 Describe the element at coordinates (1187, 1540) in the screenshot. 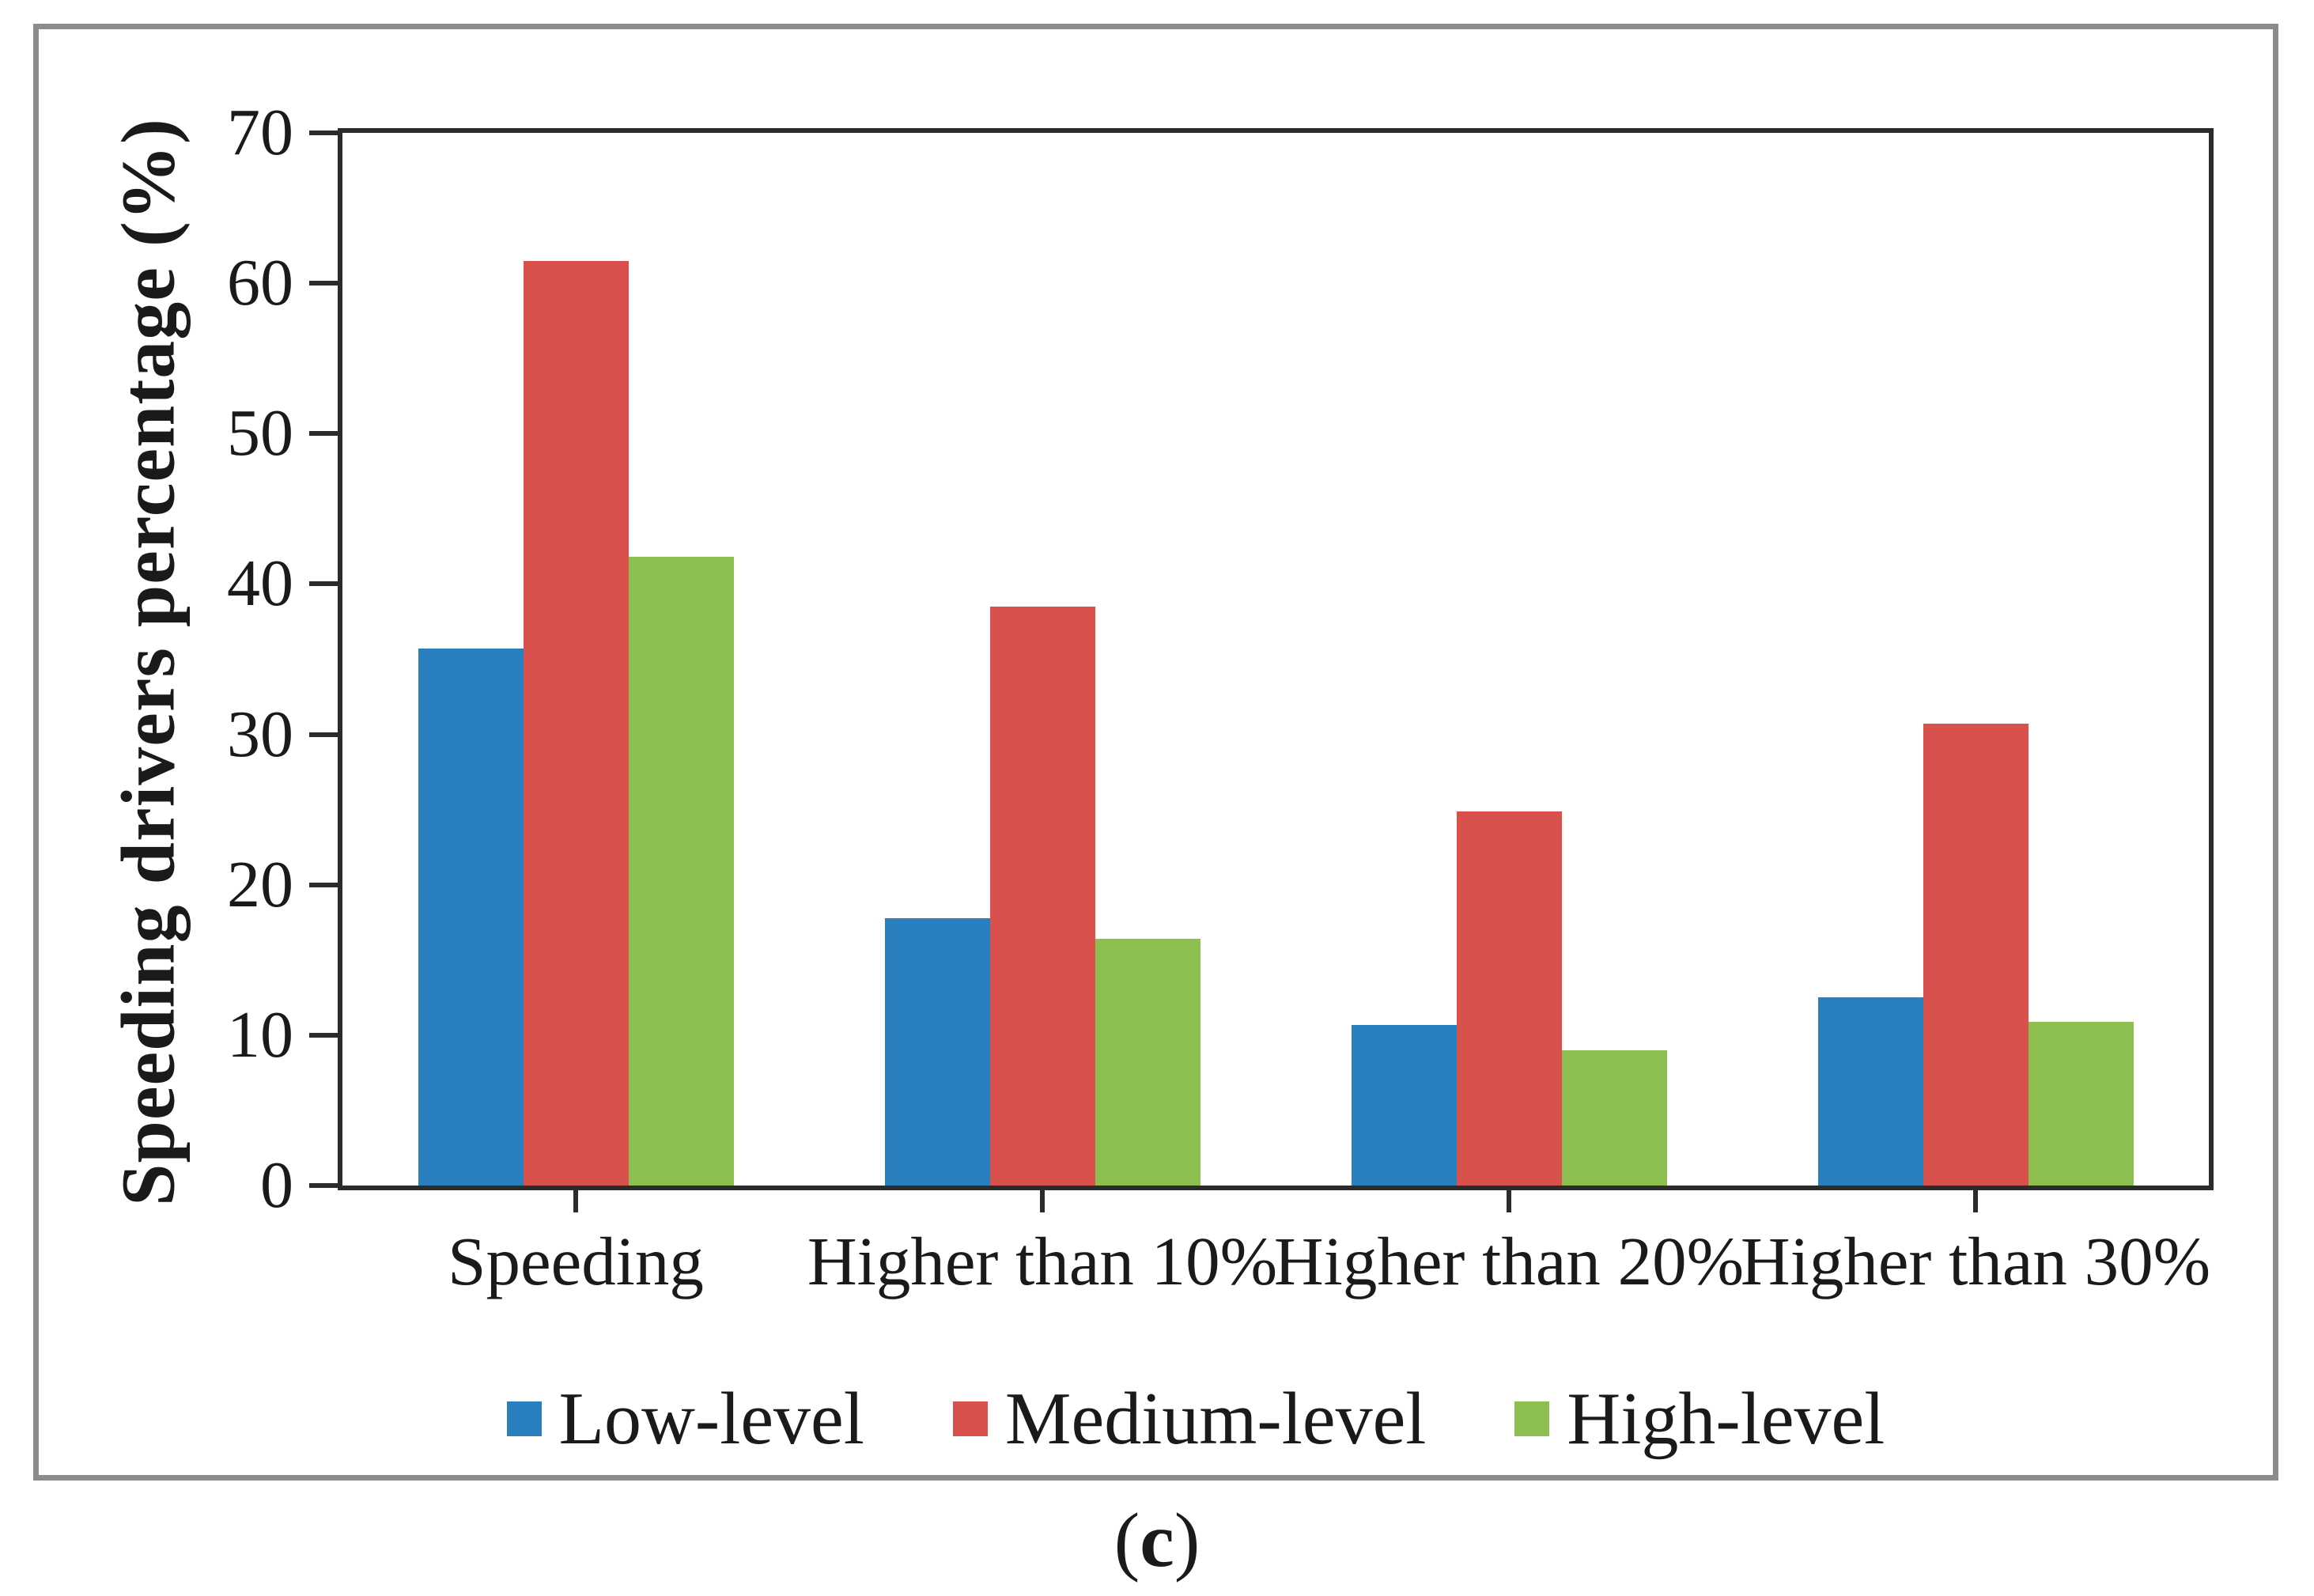

I see `caption-paren-close: )` at that location.